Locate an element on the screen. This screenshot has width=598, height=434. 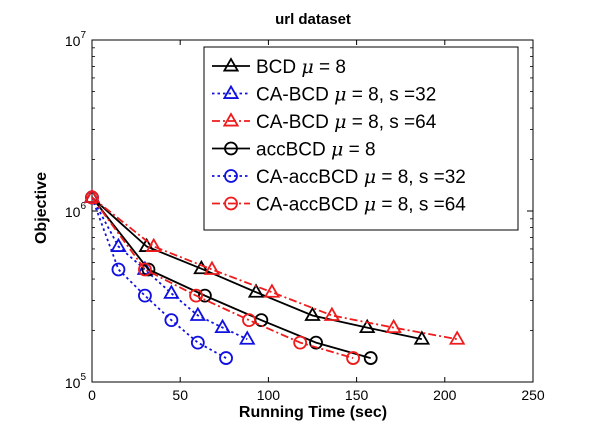
x-tick-label: 0 is located at coordinates (92, 395).